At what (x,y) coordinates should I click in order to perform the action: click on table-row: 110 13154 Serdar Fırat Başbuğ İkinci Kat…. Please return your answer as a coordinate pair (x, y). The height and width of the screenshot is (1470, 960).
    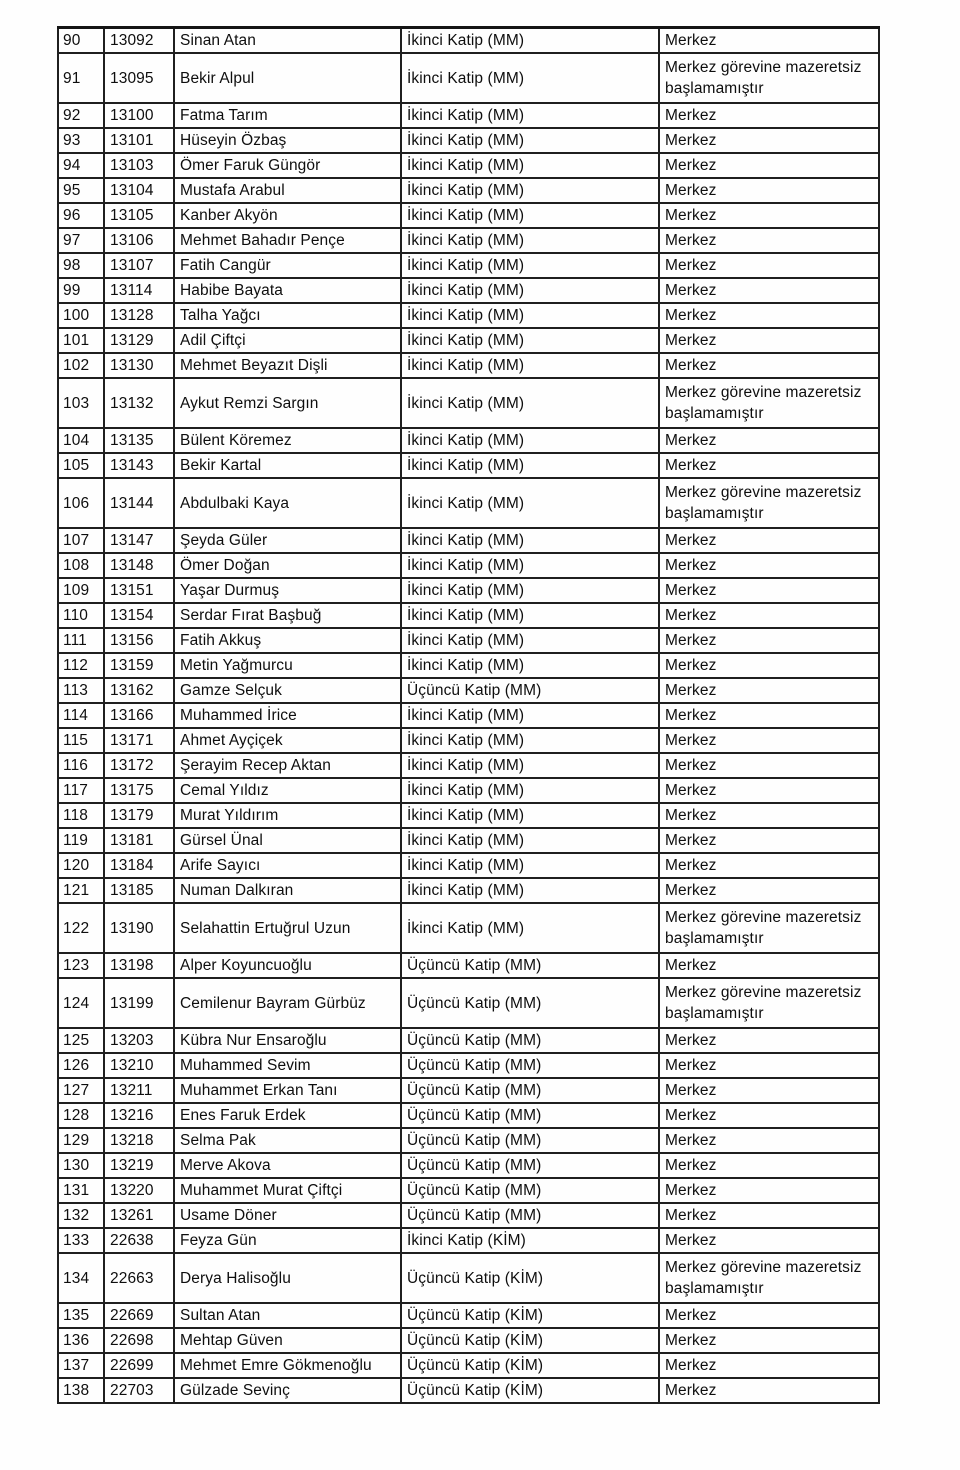
    Looking at the image, I should click on (468, 615).